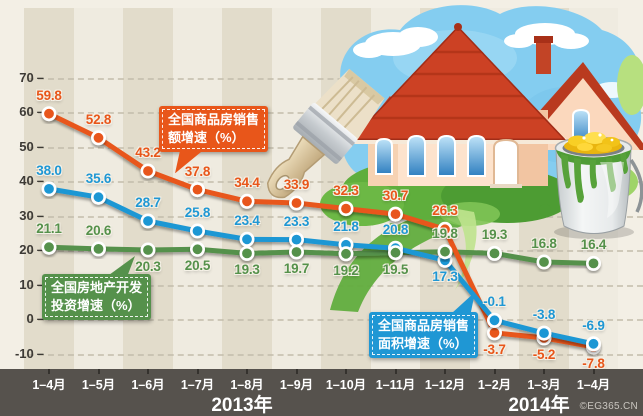  I want to click on x-axis-month-label: 1–8月, so click(247, 385).